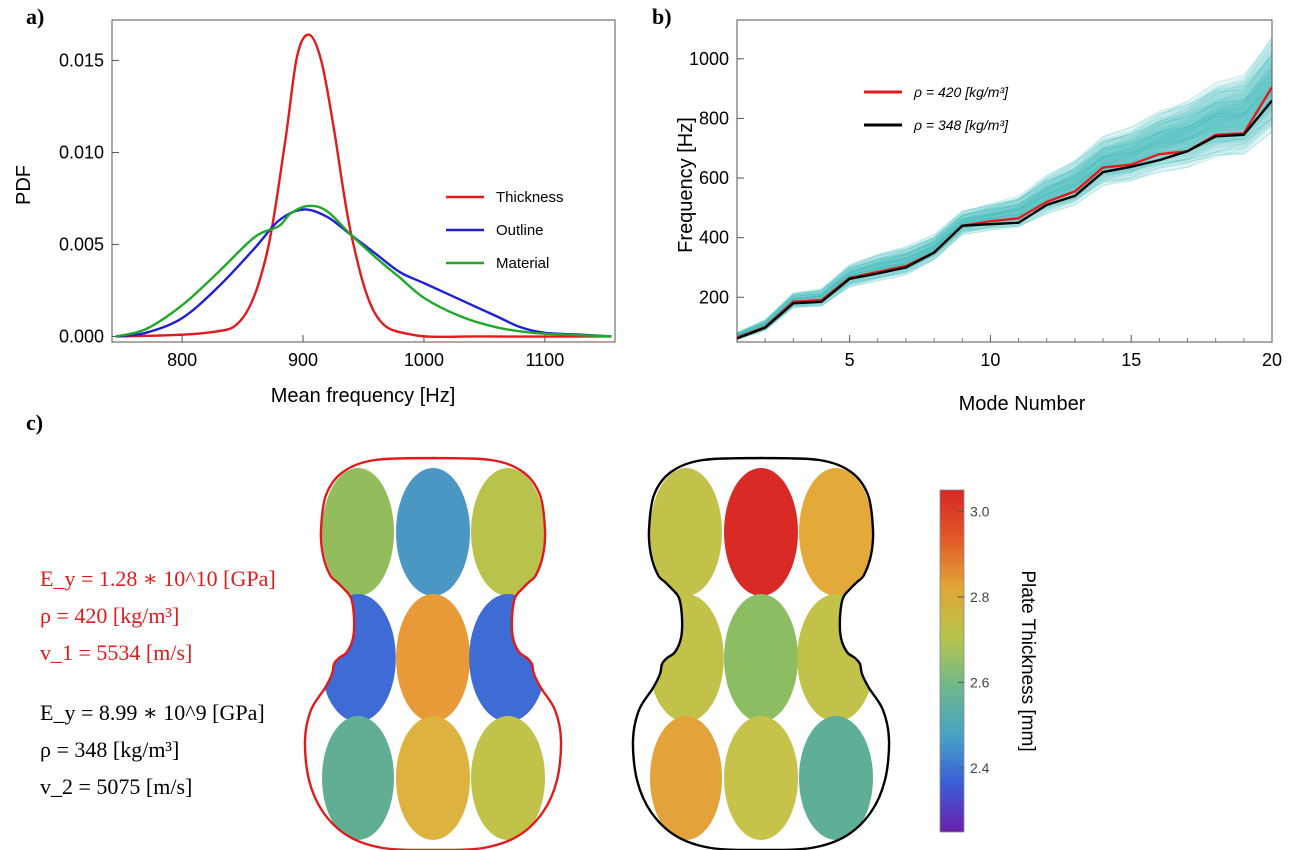  What do you see at coordinates (530, 197) in the screenshot?
I see `legend-label-thickness: Thickness` at bounding box center [530, 197].